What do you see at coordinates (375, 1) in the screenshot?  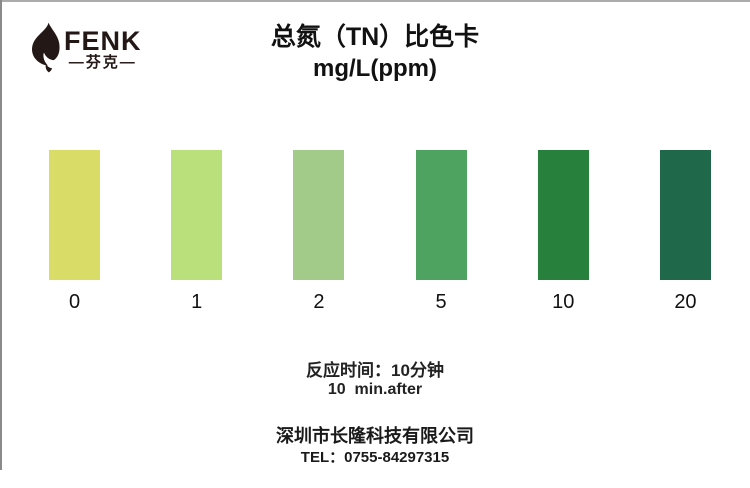 I see `scan-edge-top` at bounding box center [375, 1].